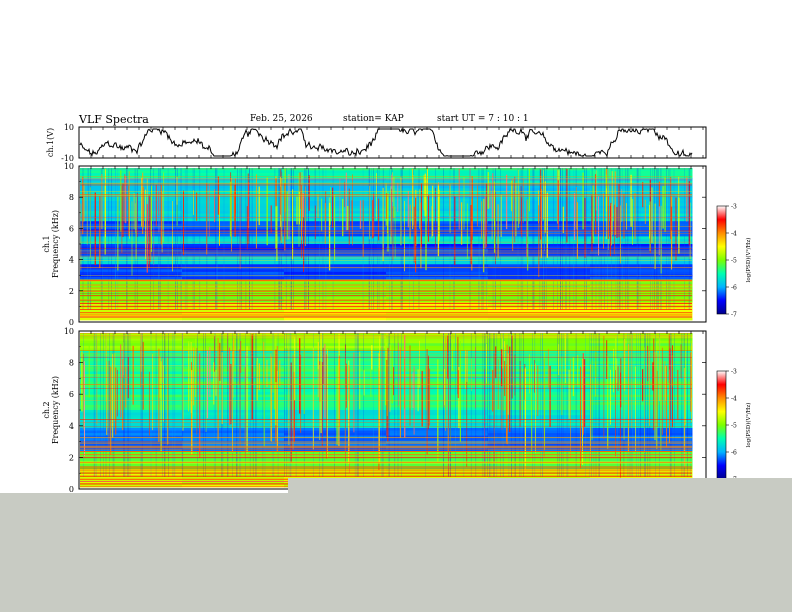 The height and width of the screenshot is (612, 792). I want to click on ch2-spectrogram-ytick-label: 4, so click(71, 426).